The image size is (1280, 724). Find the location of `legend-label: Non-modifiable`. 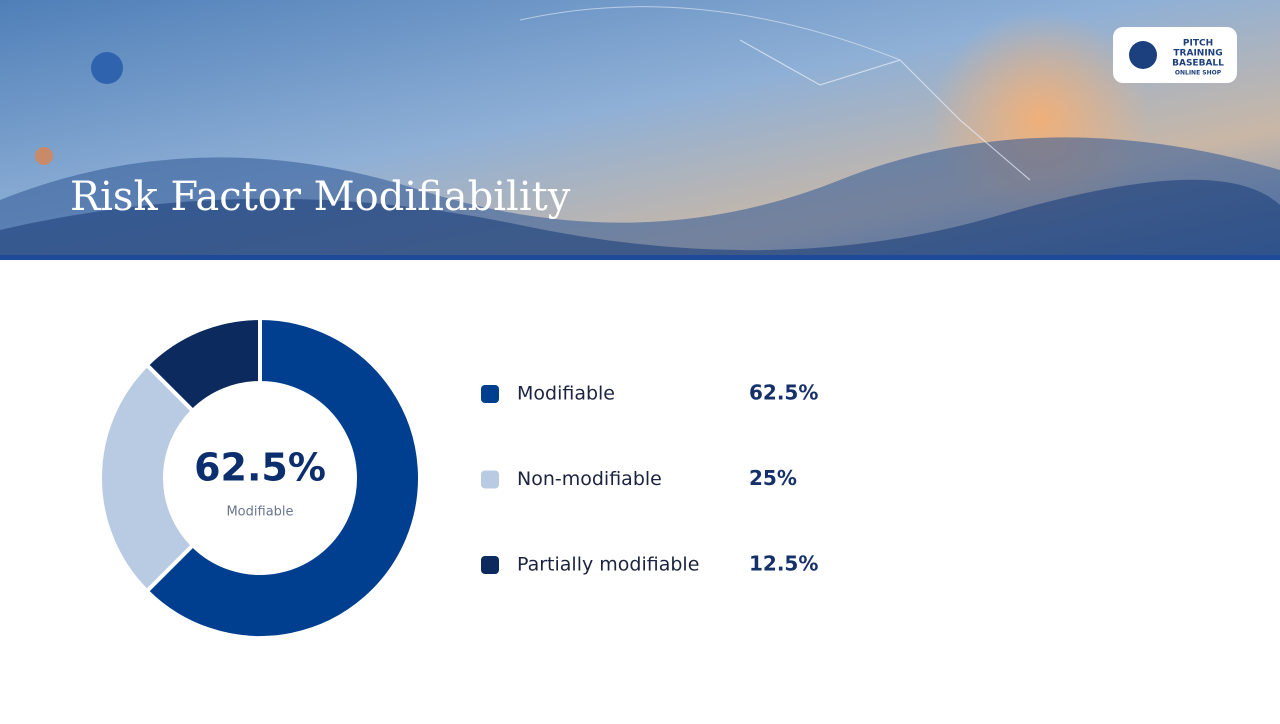

legend-label: Non-modifiable is located at coordinates (589, 479).